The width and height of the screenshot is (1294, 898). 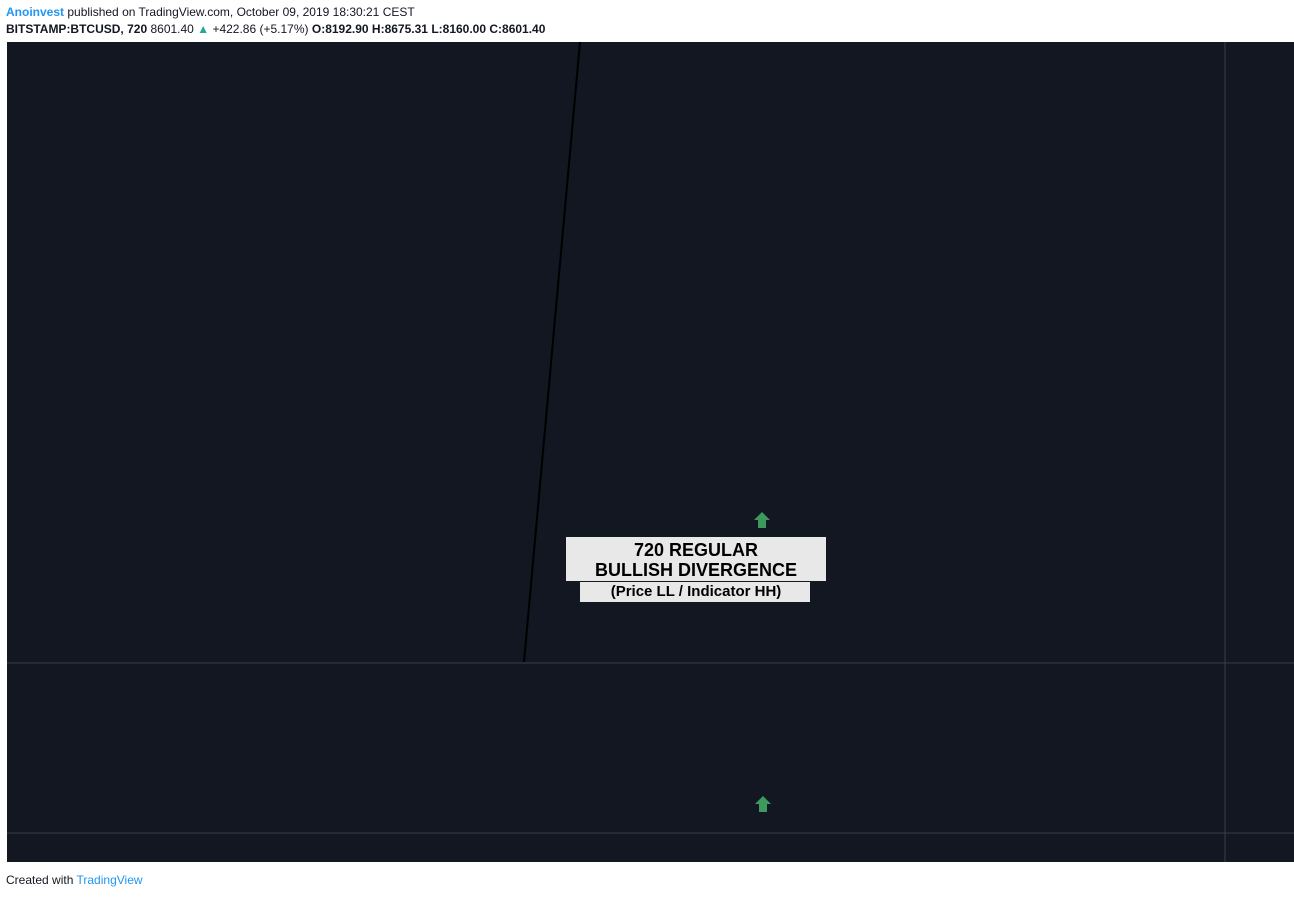 What do you see at coordinates (40, 880) in the screenshot?
I see `created: Created with` at bounding box center [40, 880].